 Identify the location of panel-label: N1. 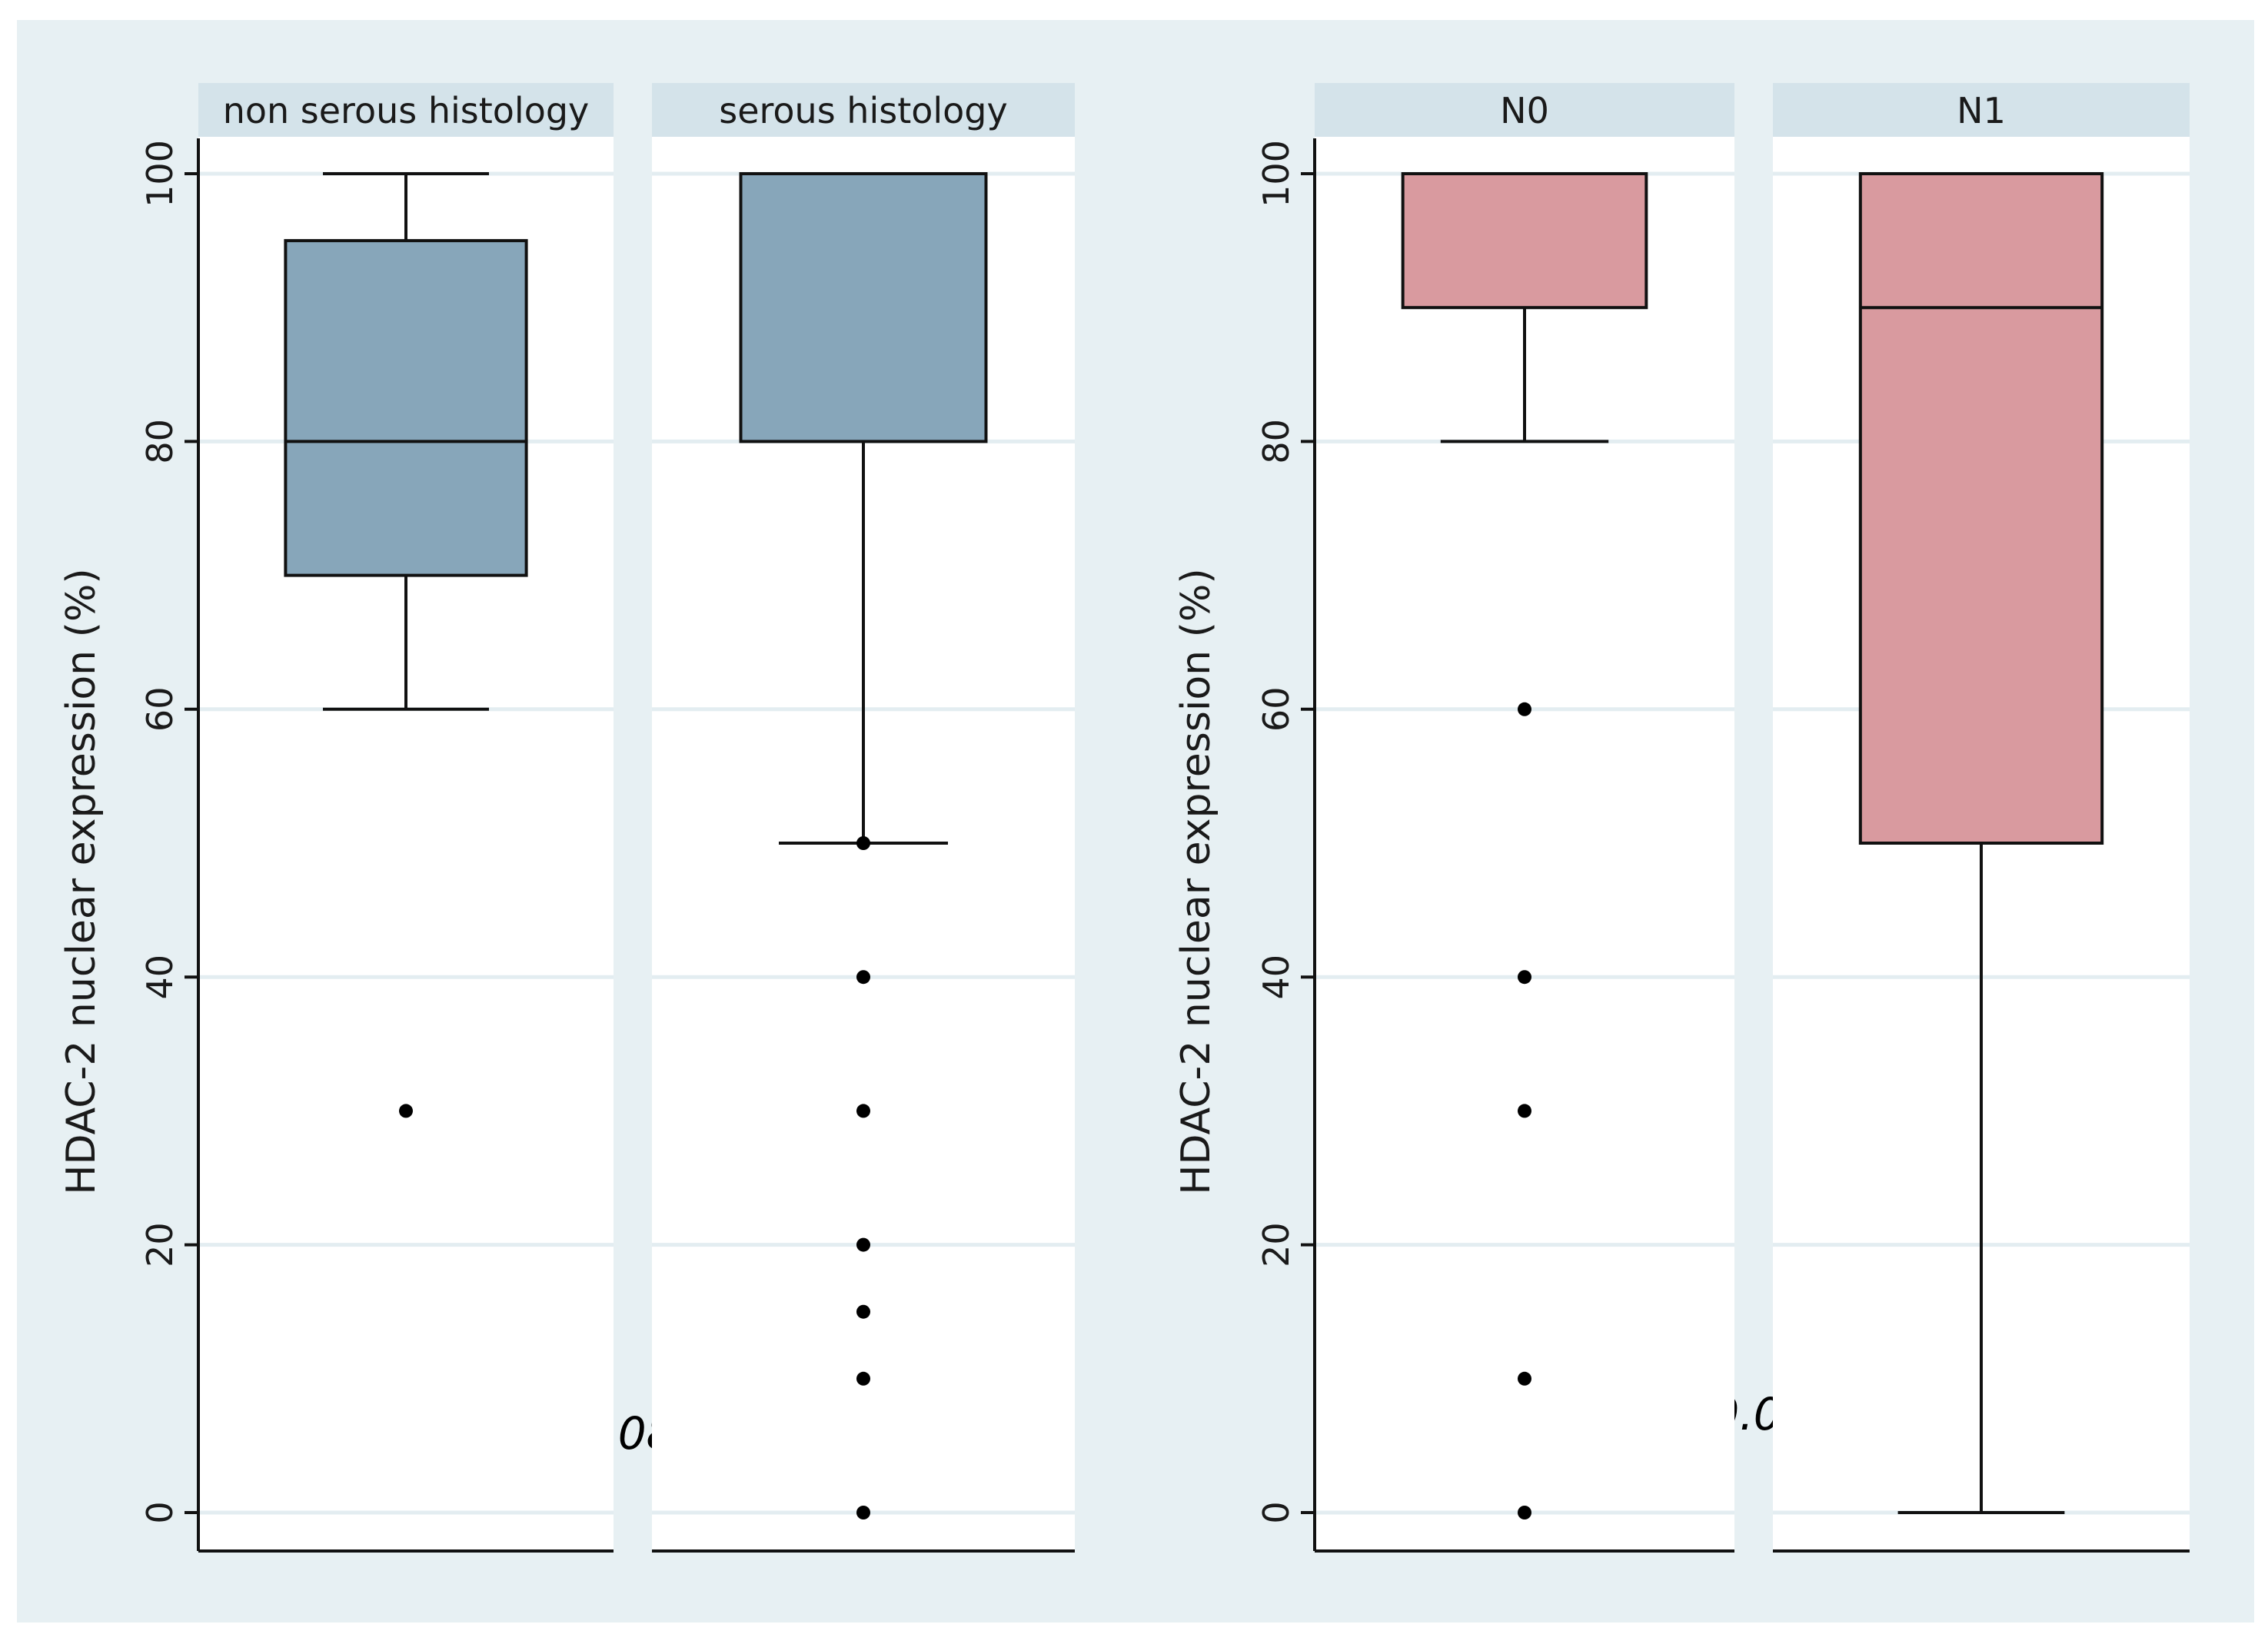
(1981, 110).